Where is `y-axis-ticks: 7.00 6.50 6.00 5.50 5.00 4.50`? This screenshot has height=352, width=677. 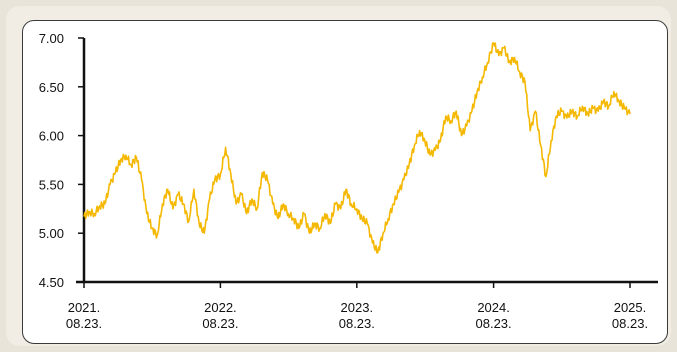
y-axis-ticks: 7.00 6.50 6.00 5.50 5.00 4.50 is located at coordinates (61, 160).